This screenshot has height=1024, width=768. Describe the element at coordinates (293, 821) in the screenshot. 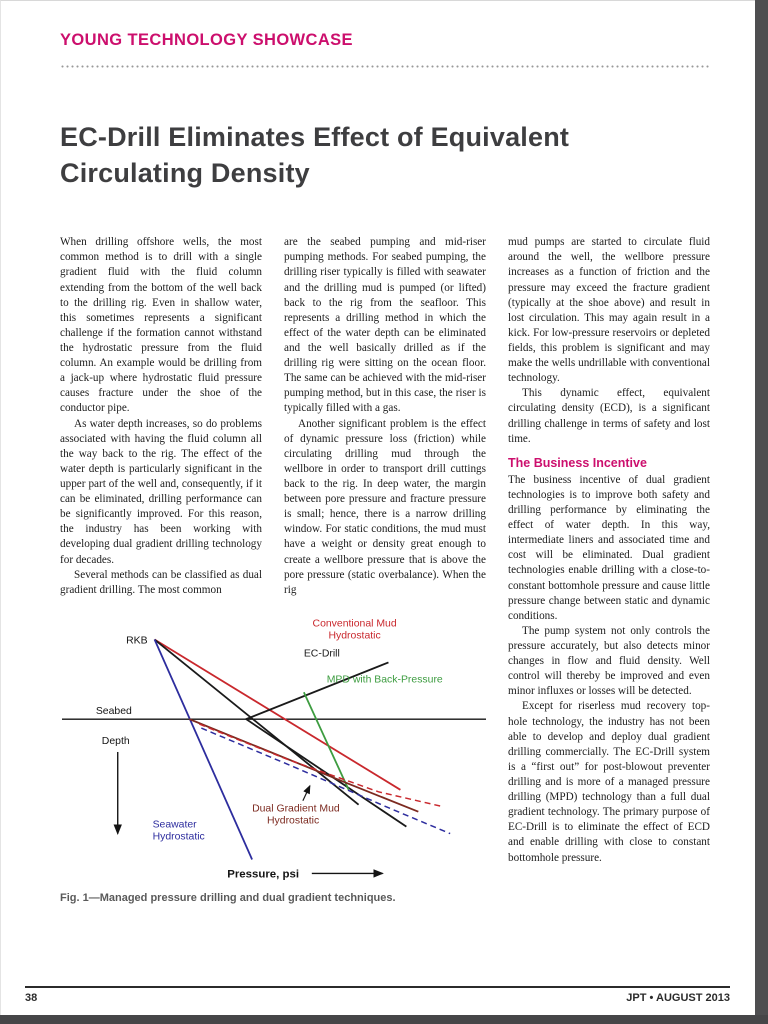

I see `dual-gradient-label-line2: Hydrostatic` at that location.